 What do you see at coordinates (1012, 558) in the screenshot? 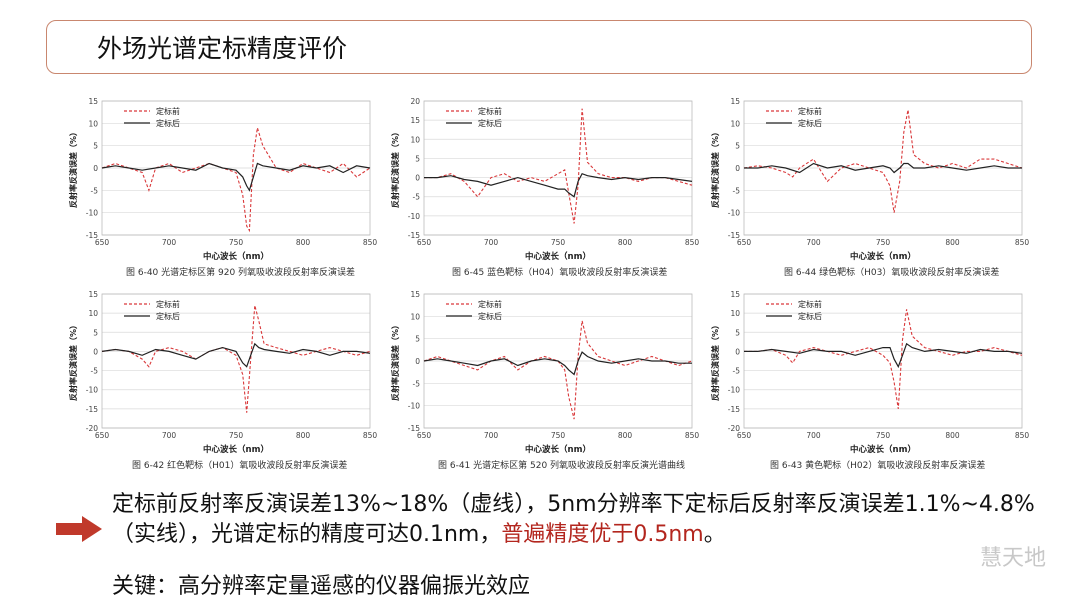
I see `watermark-text: 慧天地` at bounding box center [1012, 558].